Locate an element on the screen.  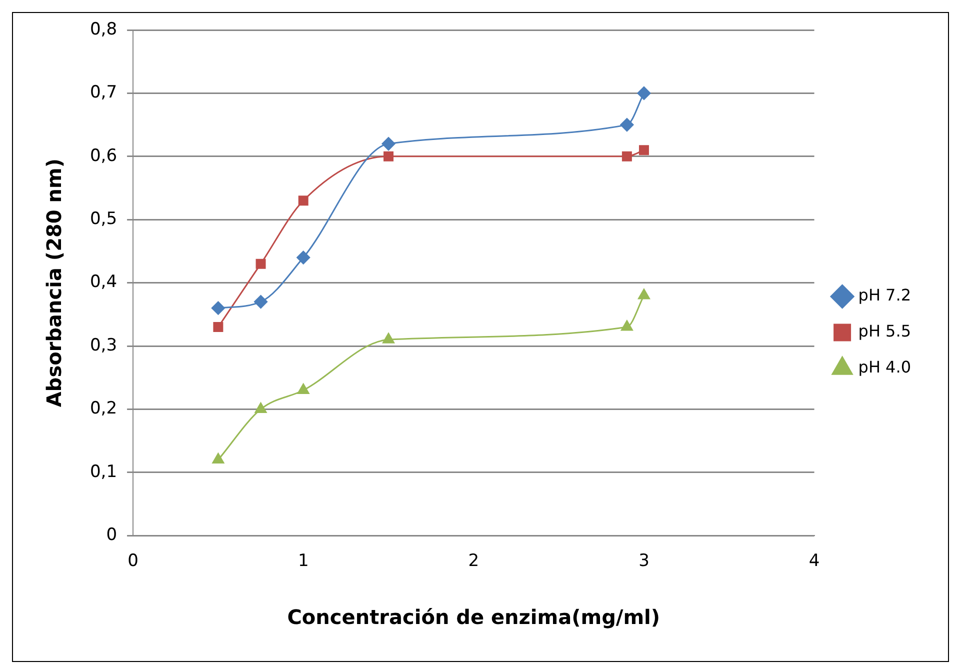
y-tick-label: 0,1 is located at coordinates (104, 472).